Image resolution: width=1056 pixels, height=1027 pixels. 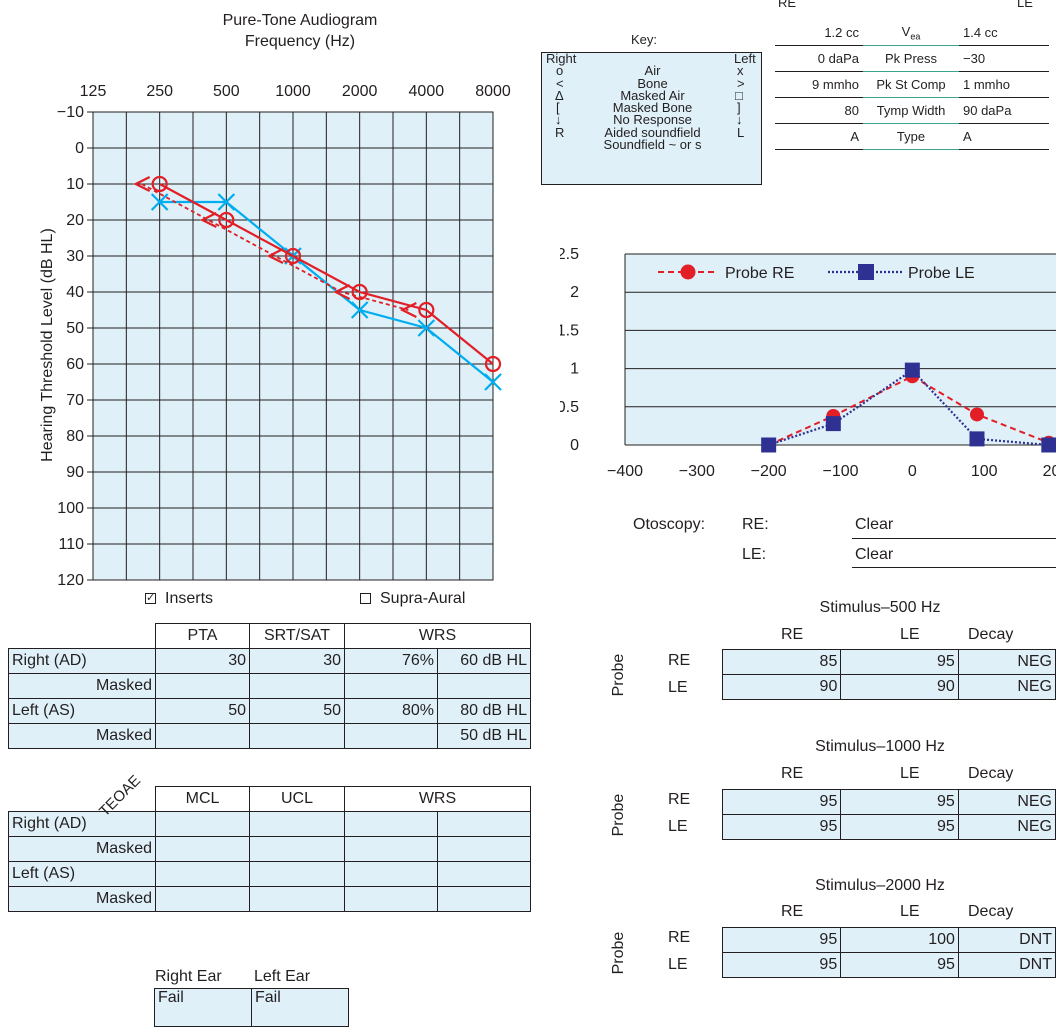 What do you see at coordinates (202, 799) in the screenshot?
I see `header-mcl: MCL` at bounding box center [202, 799].